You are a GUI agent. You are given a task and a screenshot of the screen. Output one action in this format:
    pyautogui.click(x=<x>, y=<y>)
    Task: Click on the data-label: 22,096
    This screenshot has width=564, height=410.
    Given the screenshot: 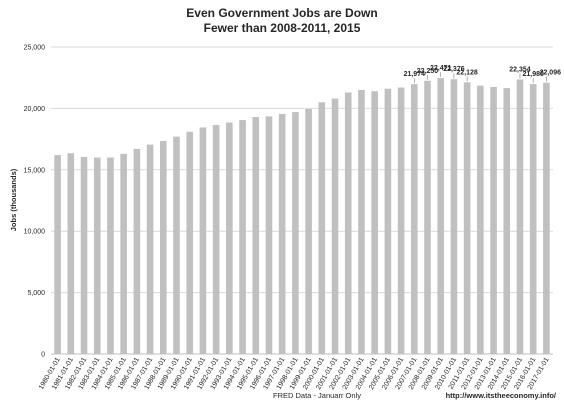 What is the action you would take?
    pyautogui.click(x=551, y=73)
    